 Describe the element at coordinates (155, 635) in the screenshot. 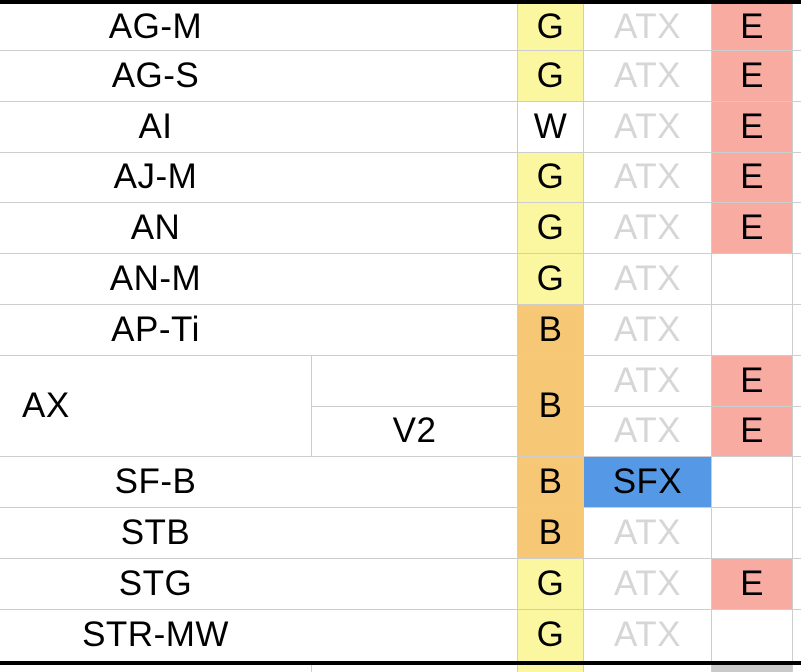

I see `row-label-cell: STR-MW` at that location.